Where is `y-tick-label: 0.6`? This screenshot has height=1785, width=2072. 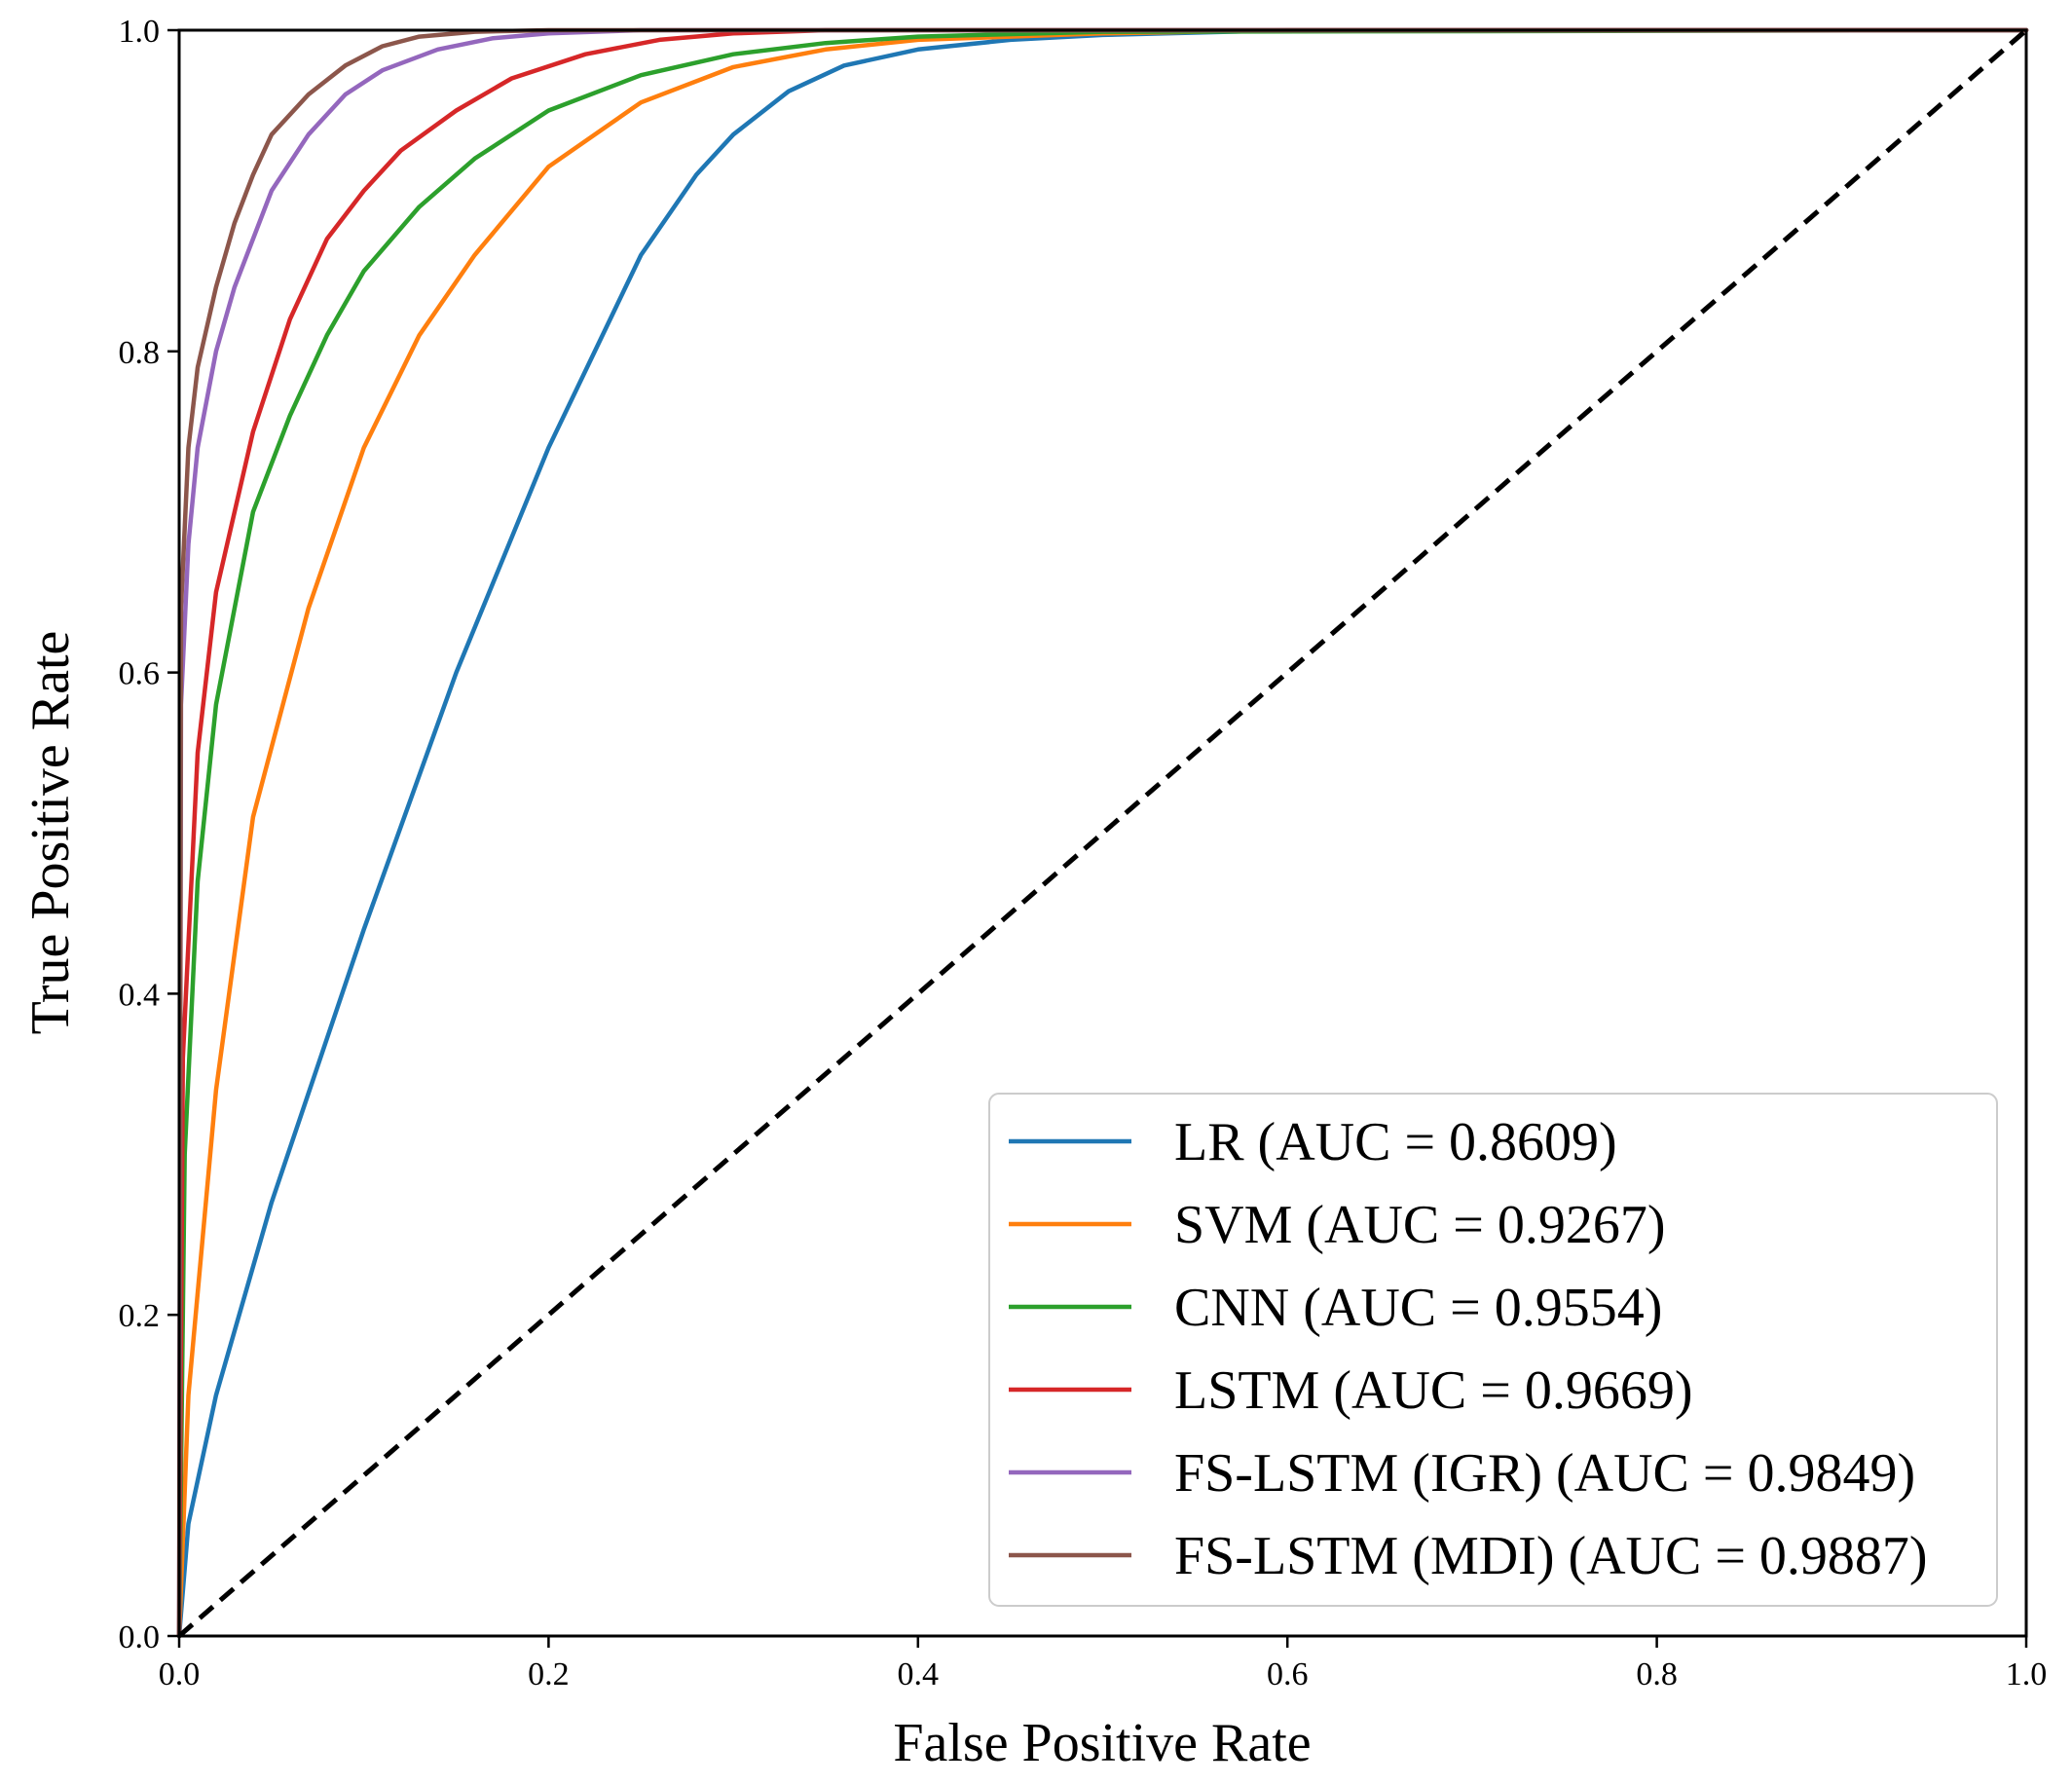 y-tick-label: 0.6 is located at coordinates (140, 674).